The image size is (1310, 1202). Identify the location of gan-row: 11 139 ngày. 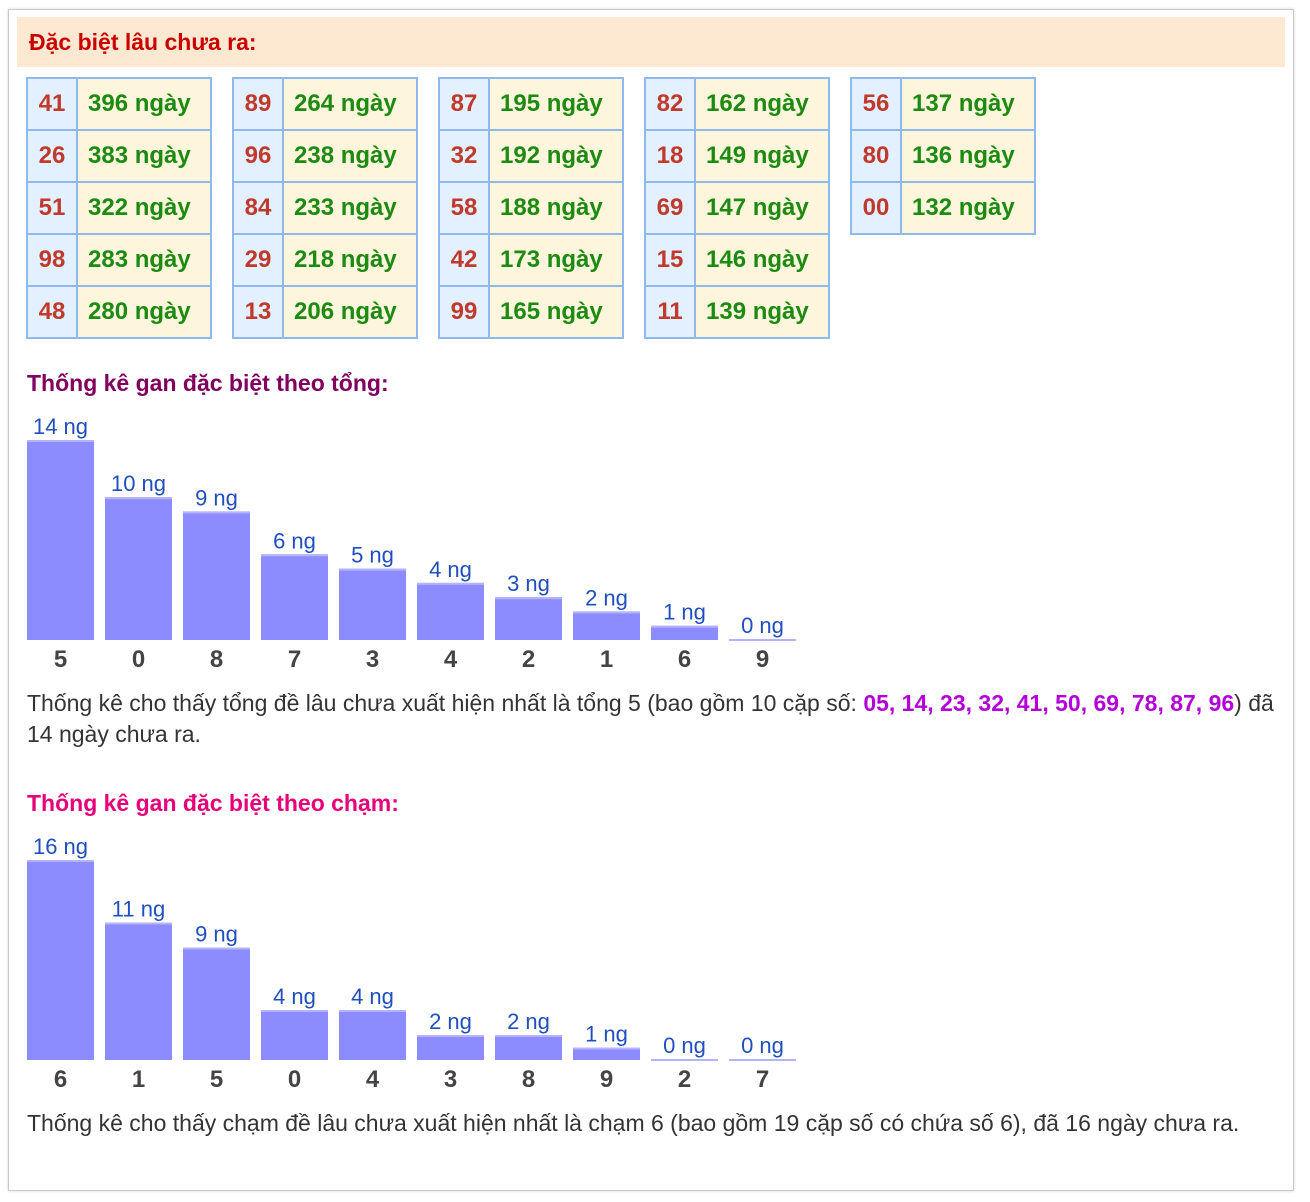
(737, 312).